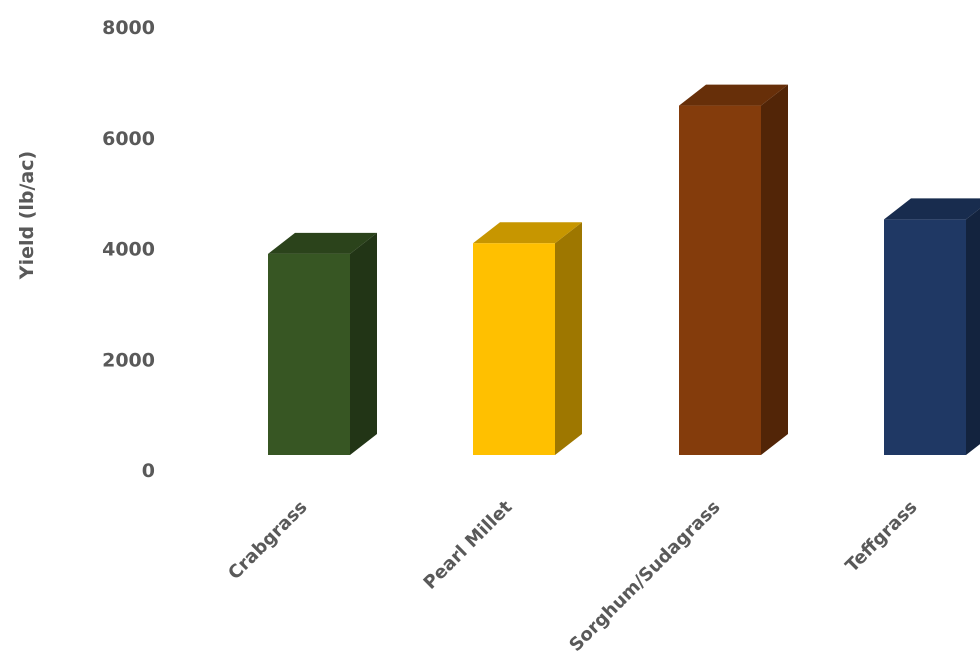 The image size is (980, 667). I want to click on x-tick-label: Crabgrass, so click(267, 540).